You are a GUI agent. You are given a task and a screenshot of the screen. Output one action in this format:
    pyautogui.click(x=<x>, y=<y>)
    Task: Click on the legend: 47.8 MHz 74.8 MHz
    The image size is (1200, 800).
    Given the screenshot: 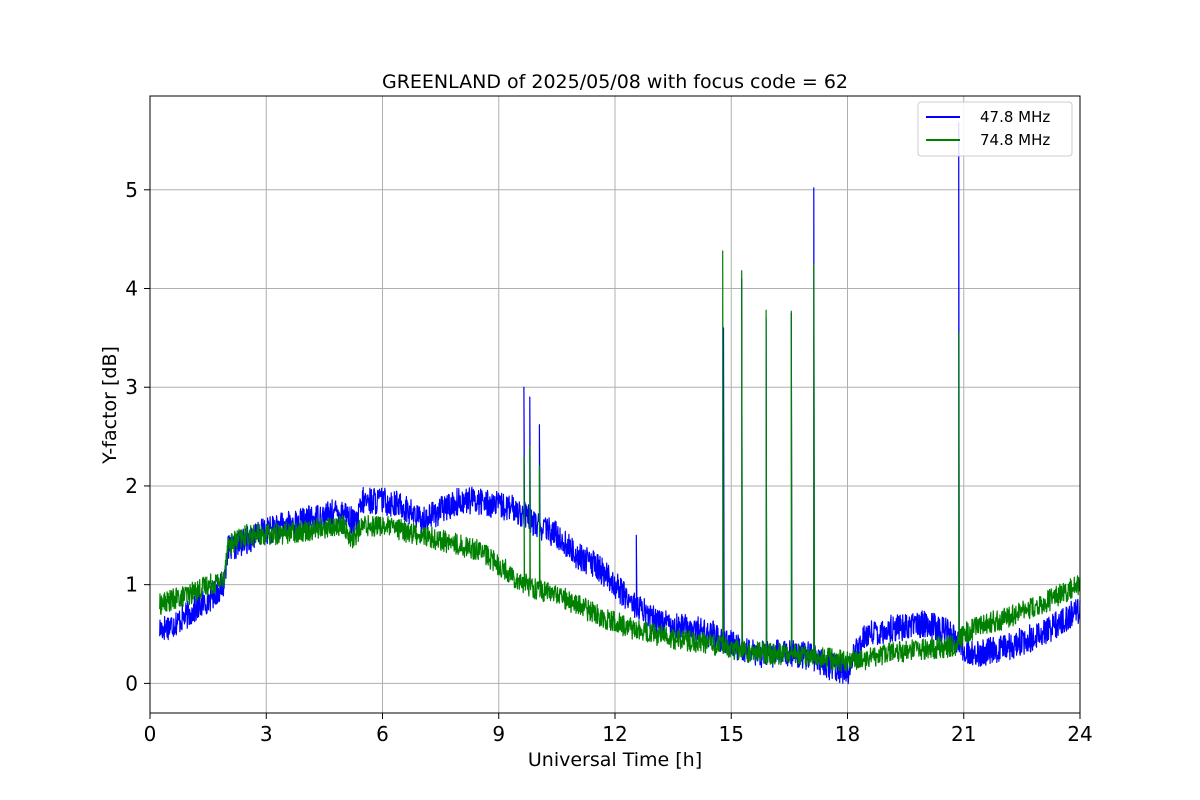 What is the action you would take?
    pyautogui.click(x=995, y=129)
    